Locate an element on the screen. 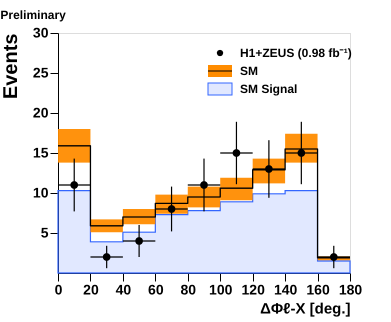 The image size is (391, 322). x-tick-label: 80 is located at coordinates (188, 290).